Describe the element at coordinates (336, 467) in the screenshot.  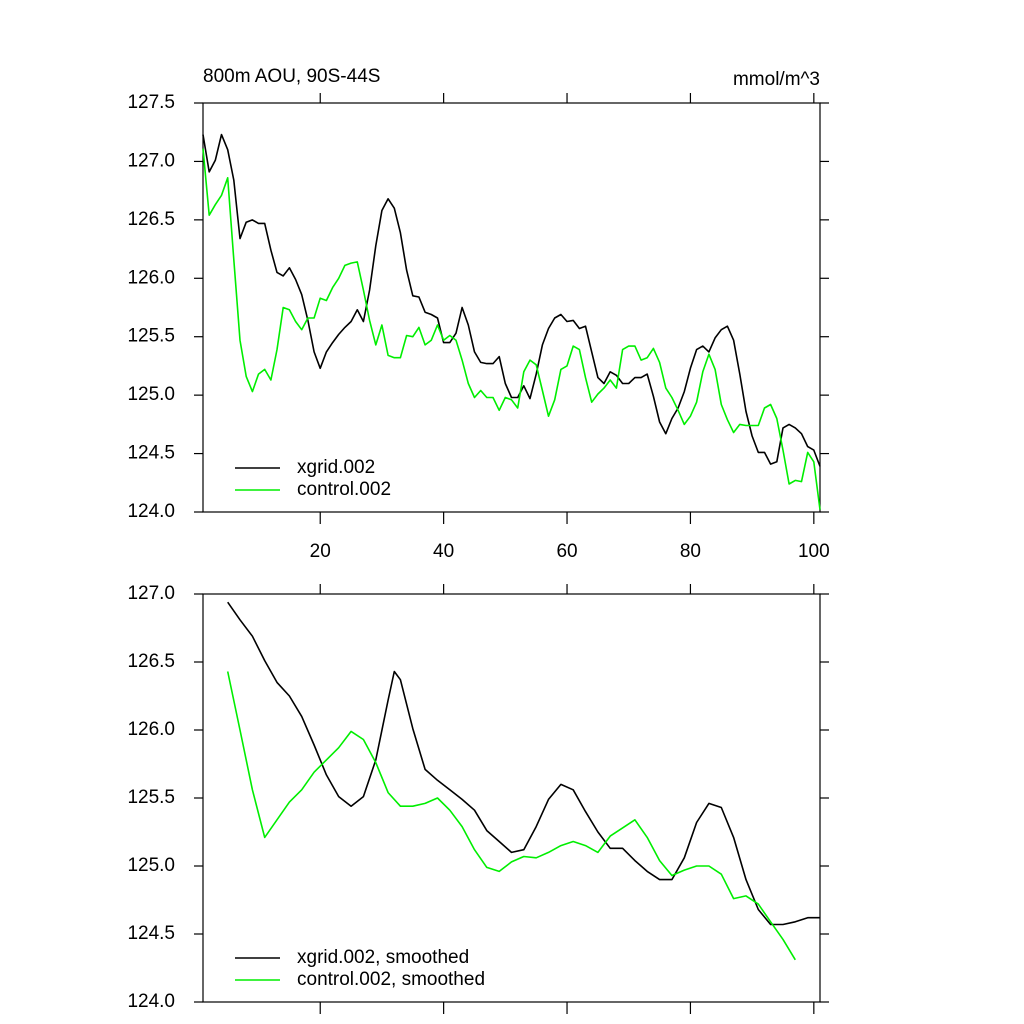
I see `legend-label: xgrid.002` at that location.